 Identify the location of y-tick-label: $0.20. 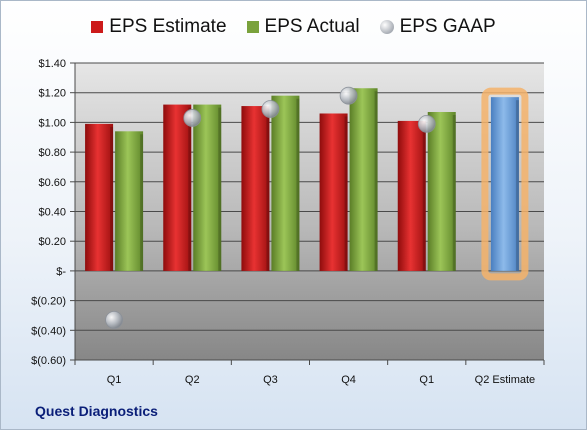
(52, 242).